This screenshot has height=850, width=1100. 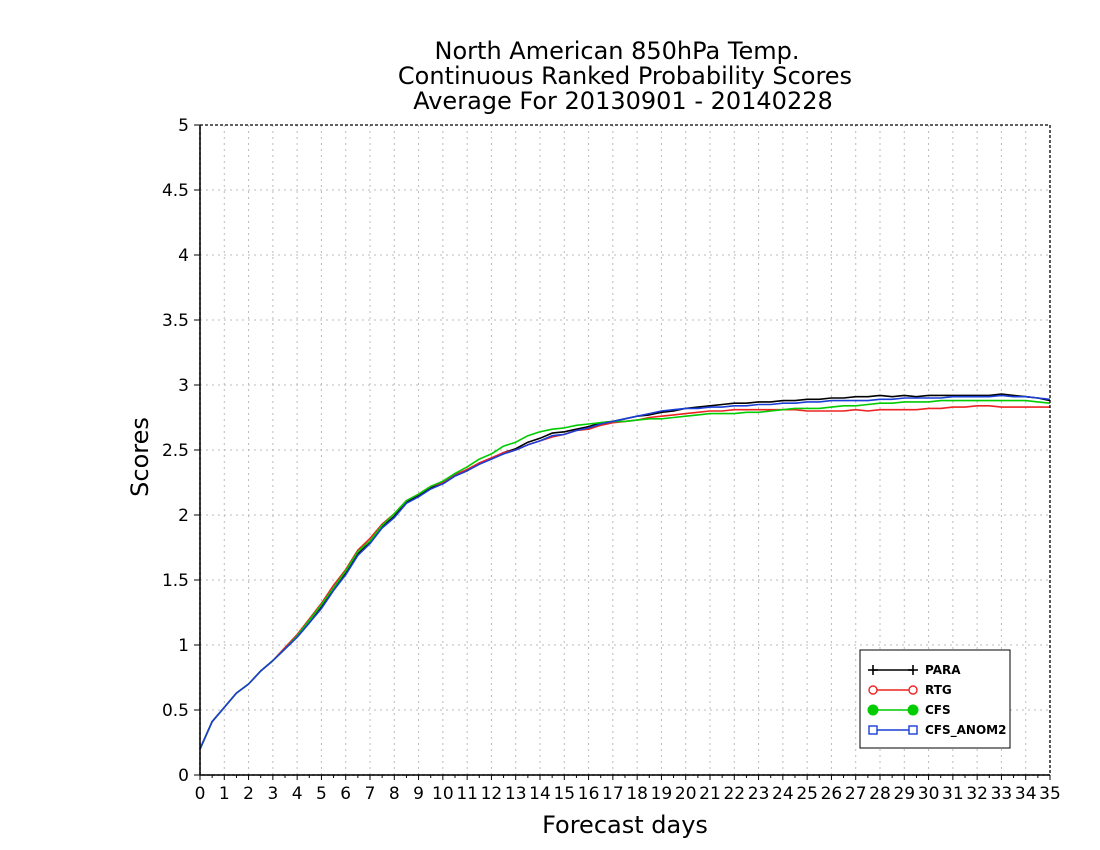 I want to click on x-tick-label: 31, so click(x=953, y=794).